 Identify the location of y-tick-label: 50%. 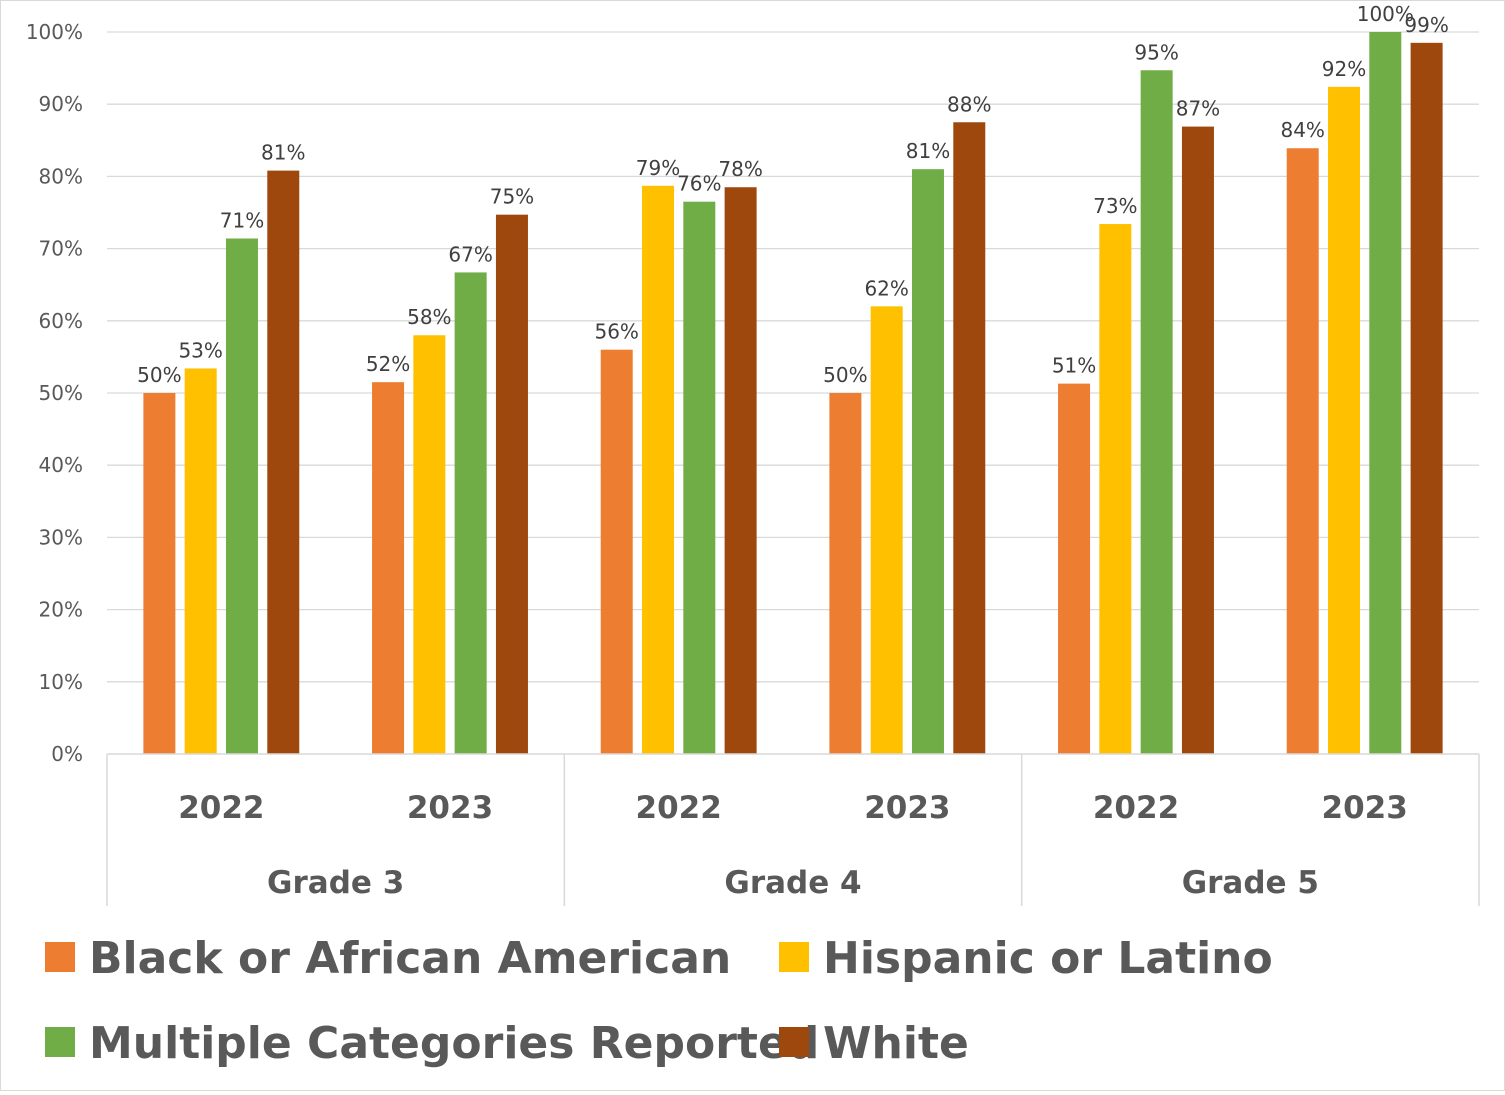
(61, 393).